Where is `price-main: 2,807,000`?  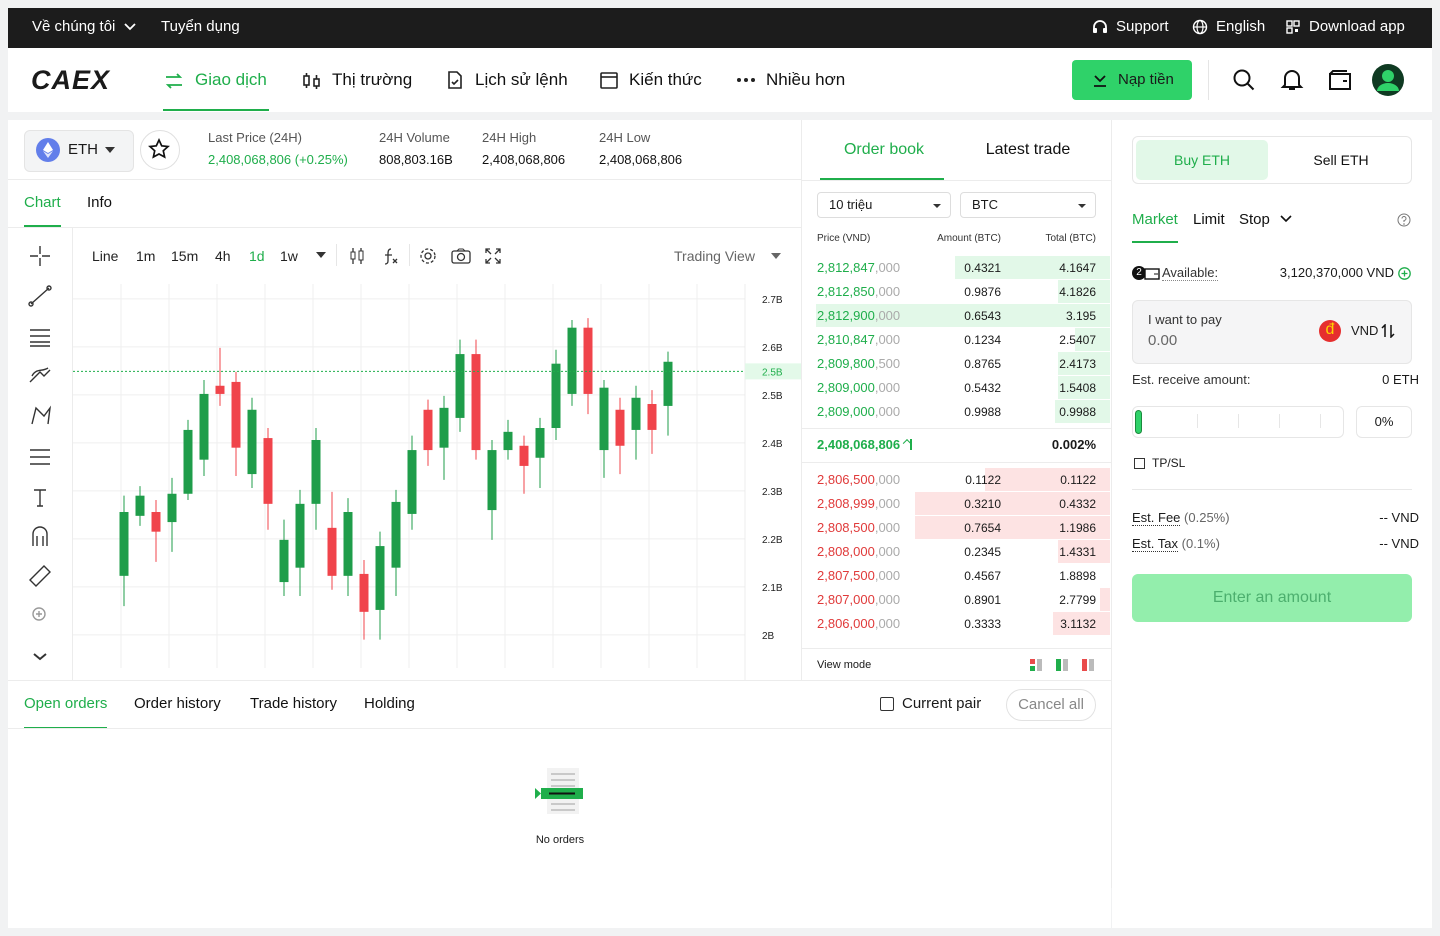 price-main: 2,807,000 is located at coordinates (846, 599).